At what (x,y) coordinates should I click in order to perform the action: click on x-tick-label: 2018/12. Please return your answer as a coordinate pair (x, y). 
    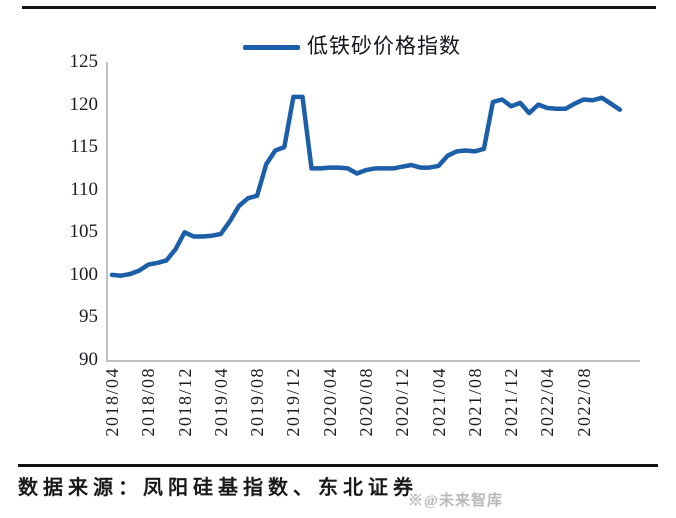
    Looking at the image, I should click on (184, 402).